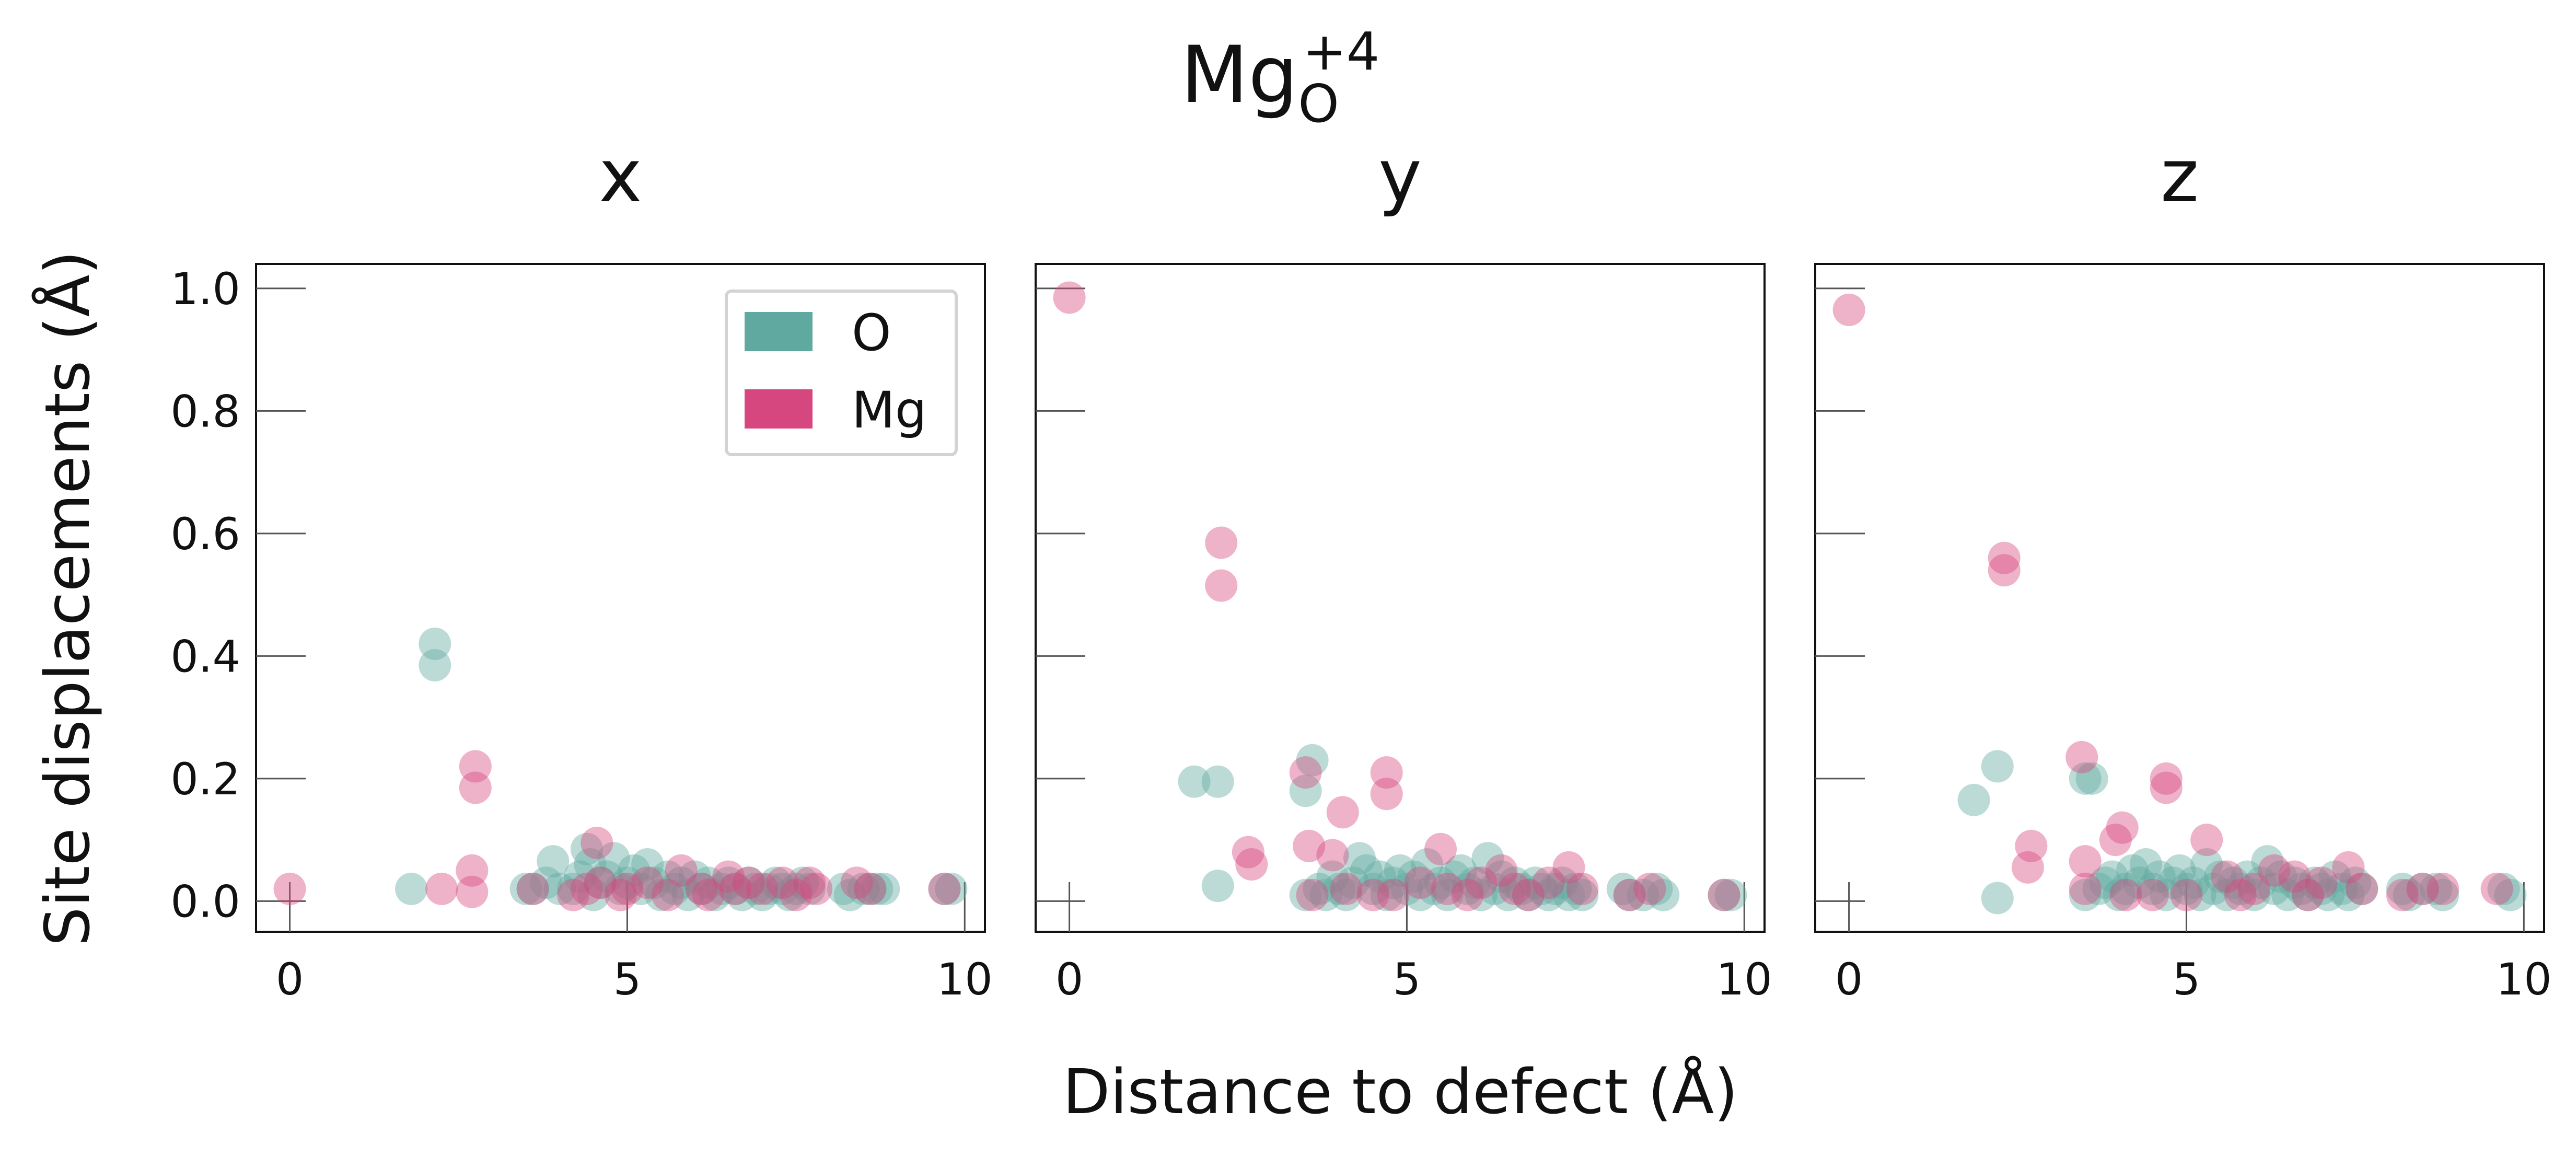 This screenshot has height=1157, width=2576. Describe the element at coordinates (1400, 1092) in the screenshot. I see `x-axis-label: Distance to defect (Å)` at that location.